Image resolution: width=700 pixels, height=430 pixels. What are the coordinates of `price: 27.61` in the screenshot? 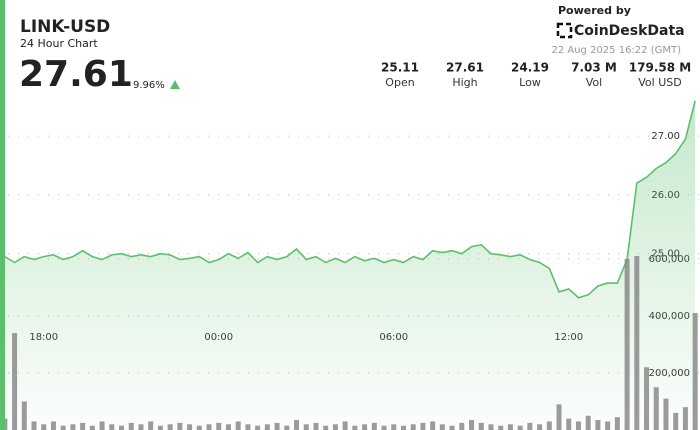 It's located at (76, 74).